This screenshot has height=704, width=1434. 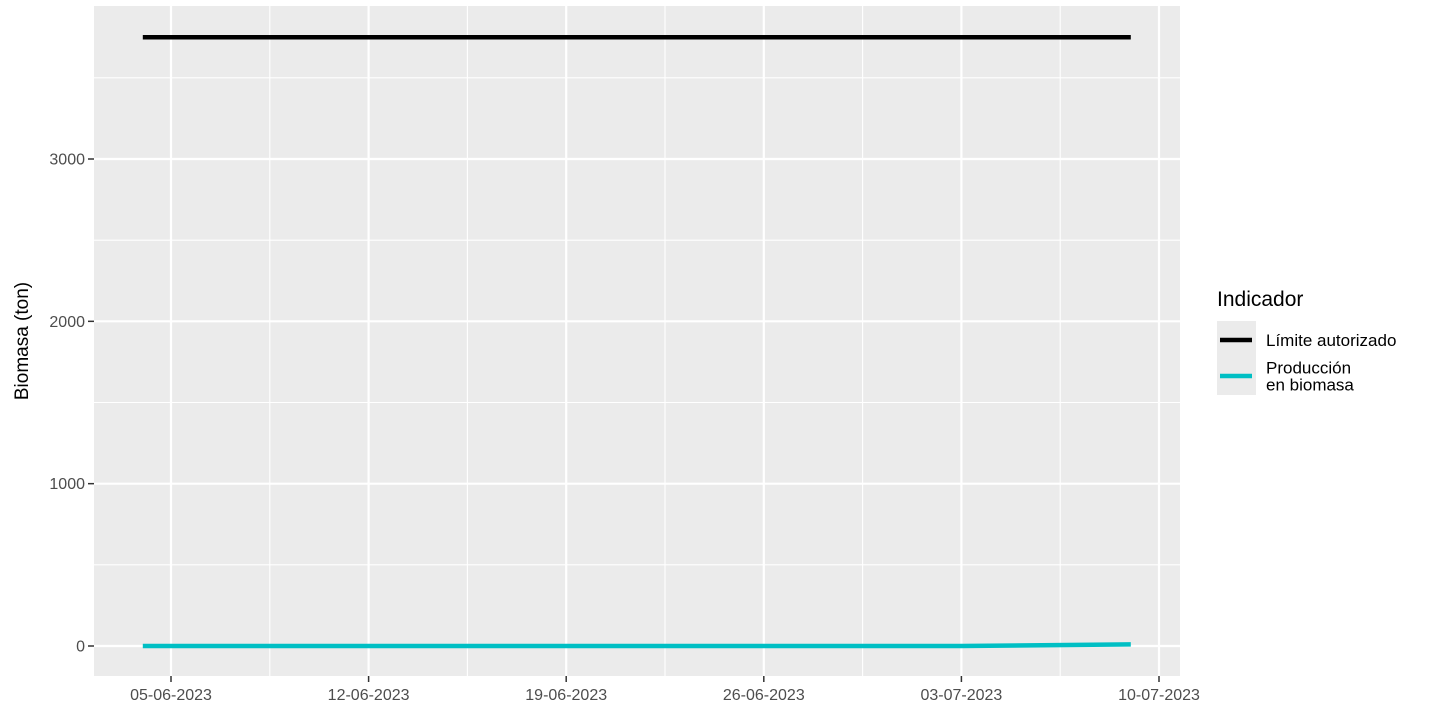 What do you see at coordinates (80, 647) in the screenshot?
I see `y-tick-label: 0` at bounding box center [80, 647].